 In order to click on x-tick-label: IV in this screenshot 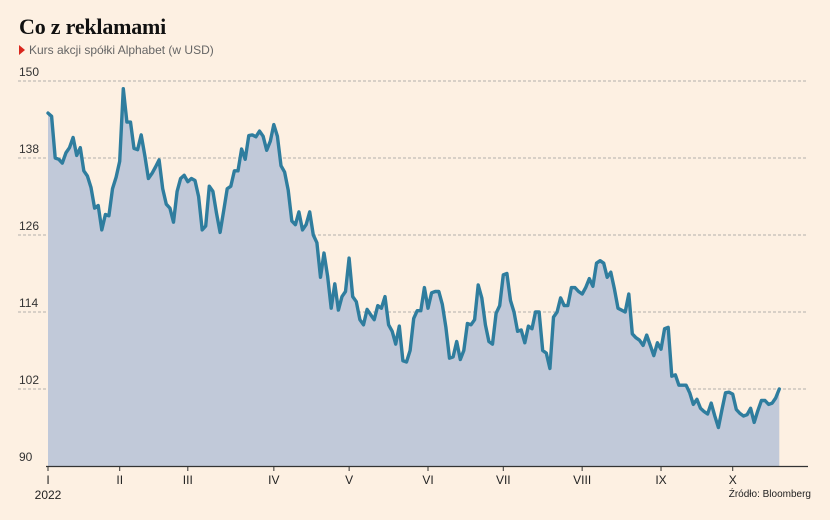, I will do `click(273, 480)`.